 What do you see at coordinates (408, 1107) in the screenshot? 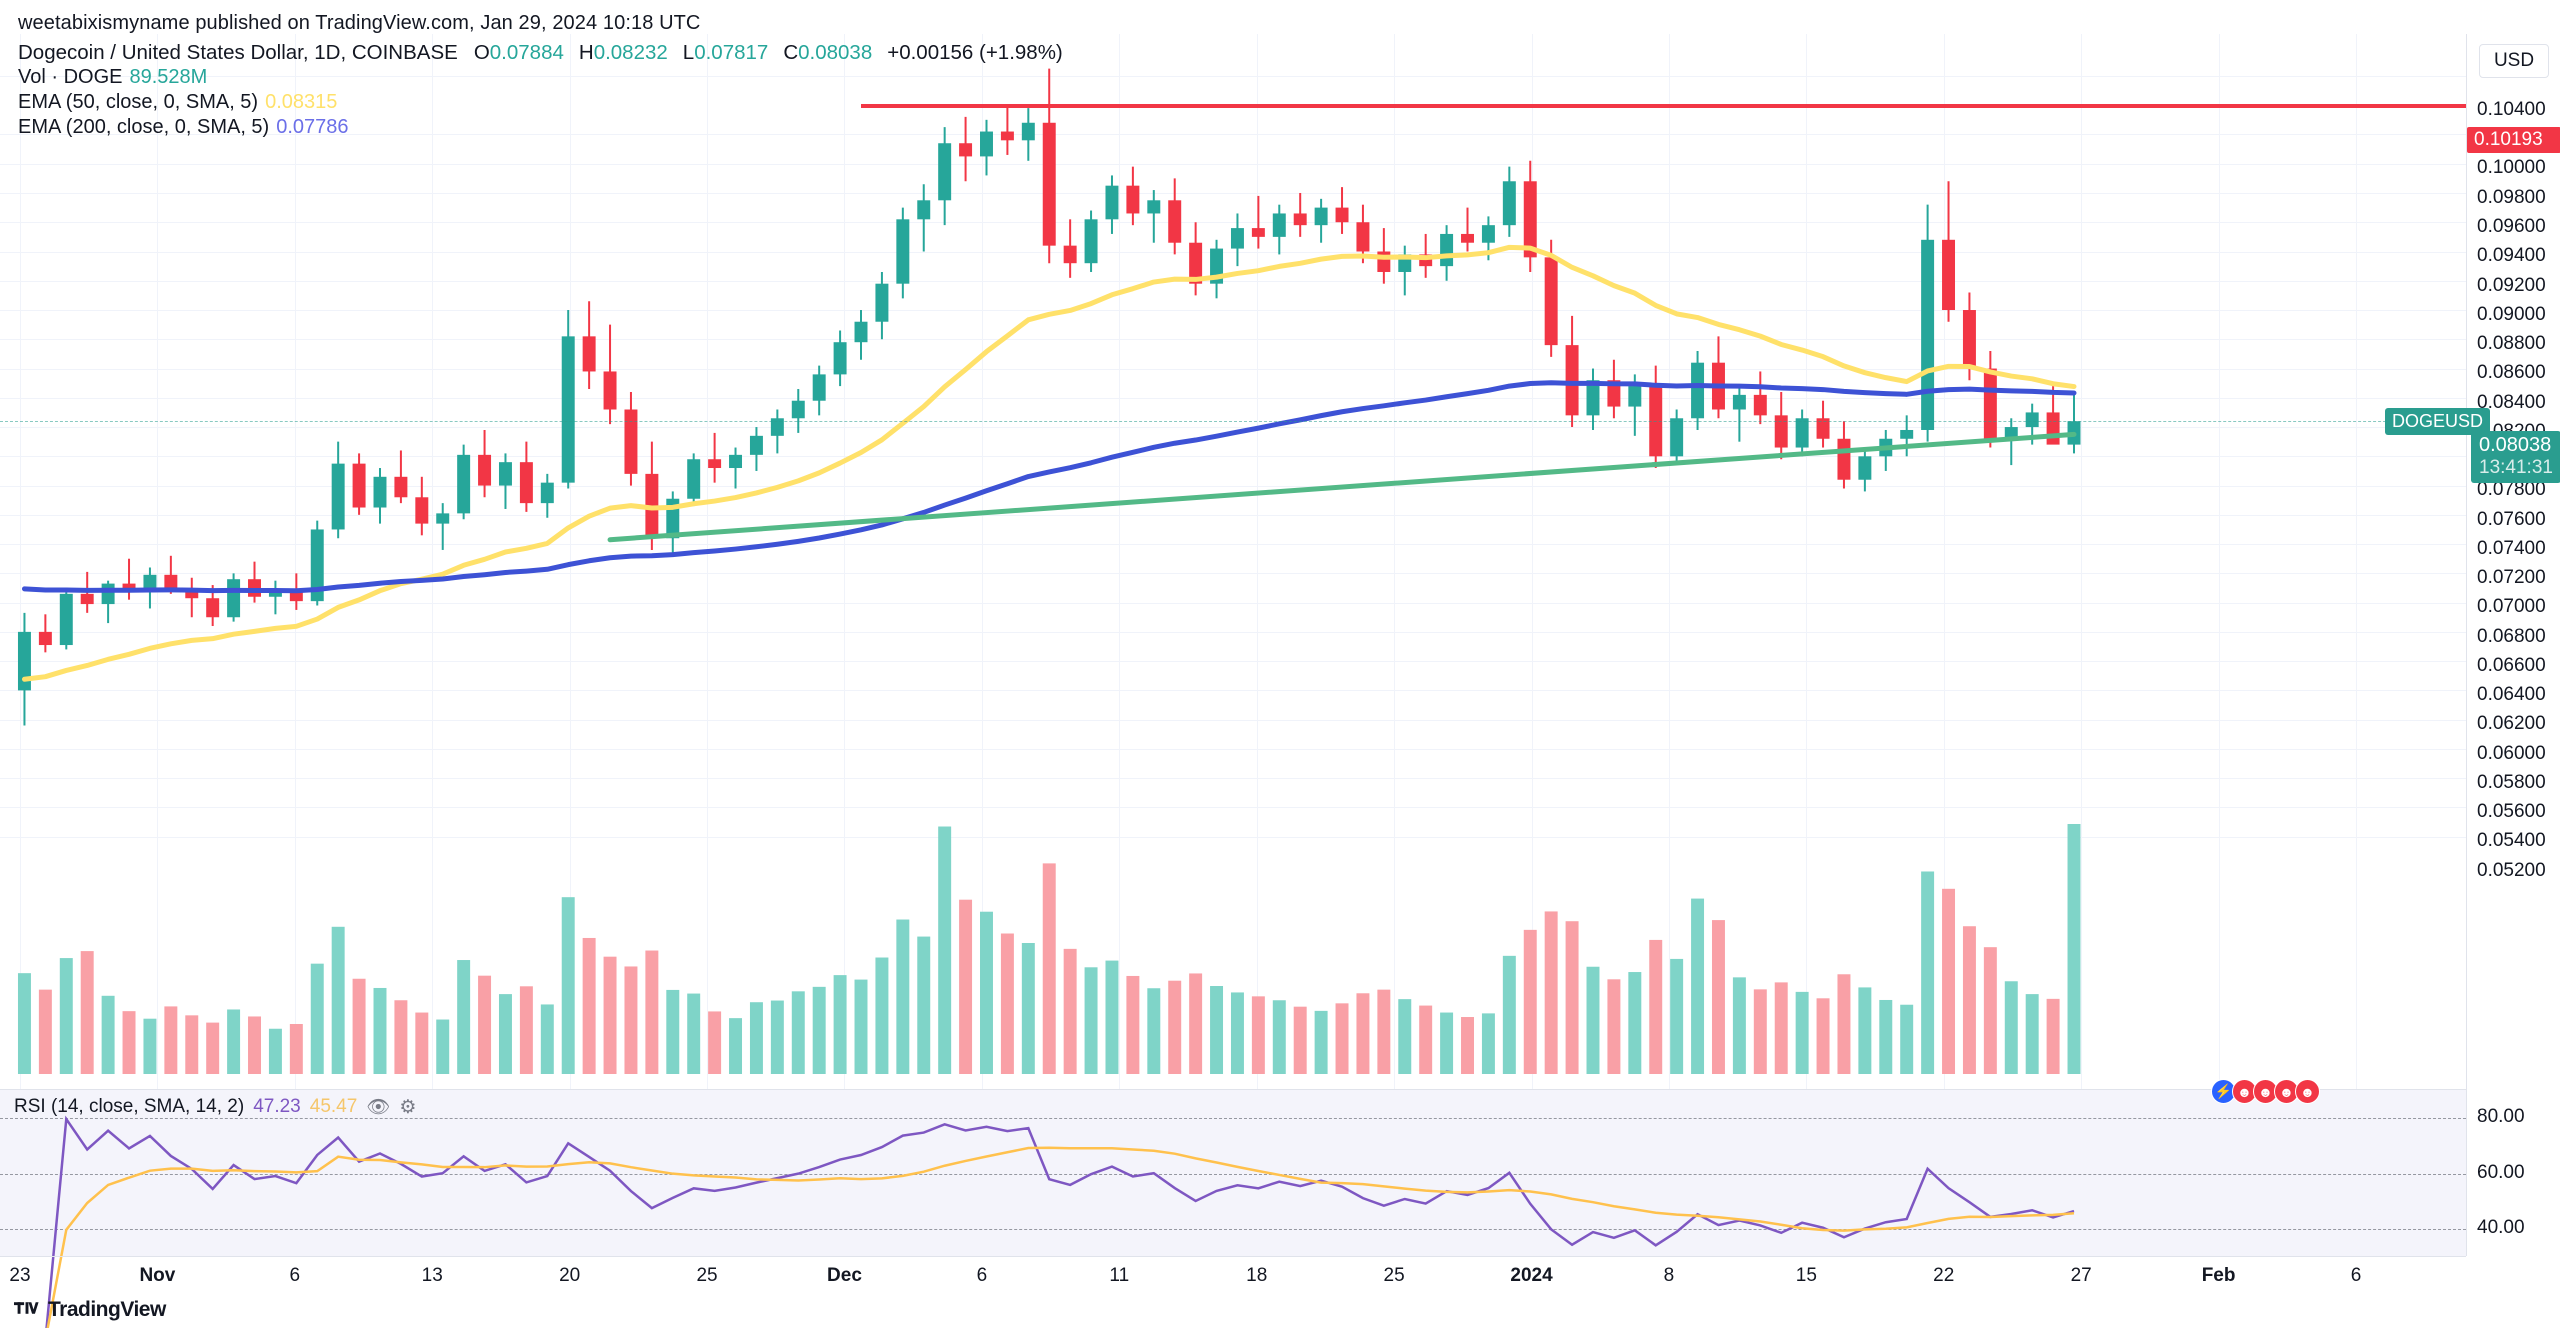
I see `rsi-settings-icon: ⚙` at bounding box center [408, 1107].